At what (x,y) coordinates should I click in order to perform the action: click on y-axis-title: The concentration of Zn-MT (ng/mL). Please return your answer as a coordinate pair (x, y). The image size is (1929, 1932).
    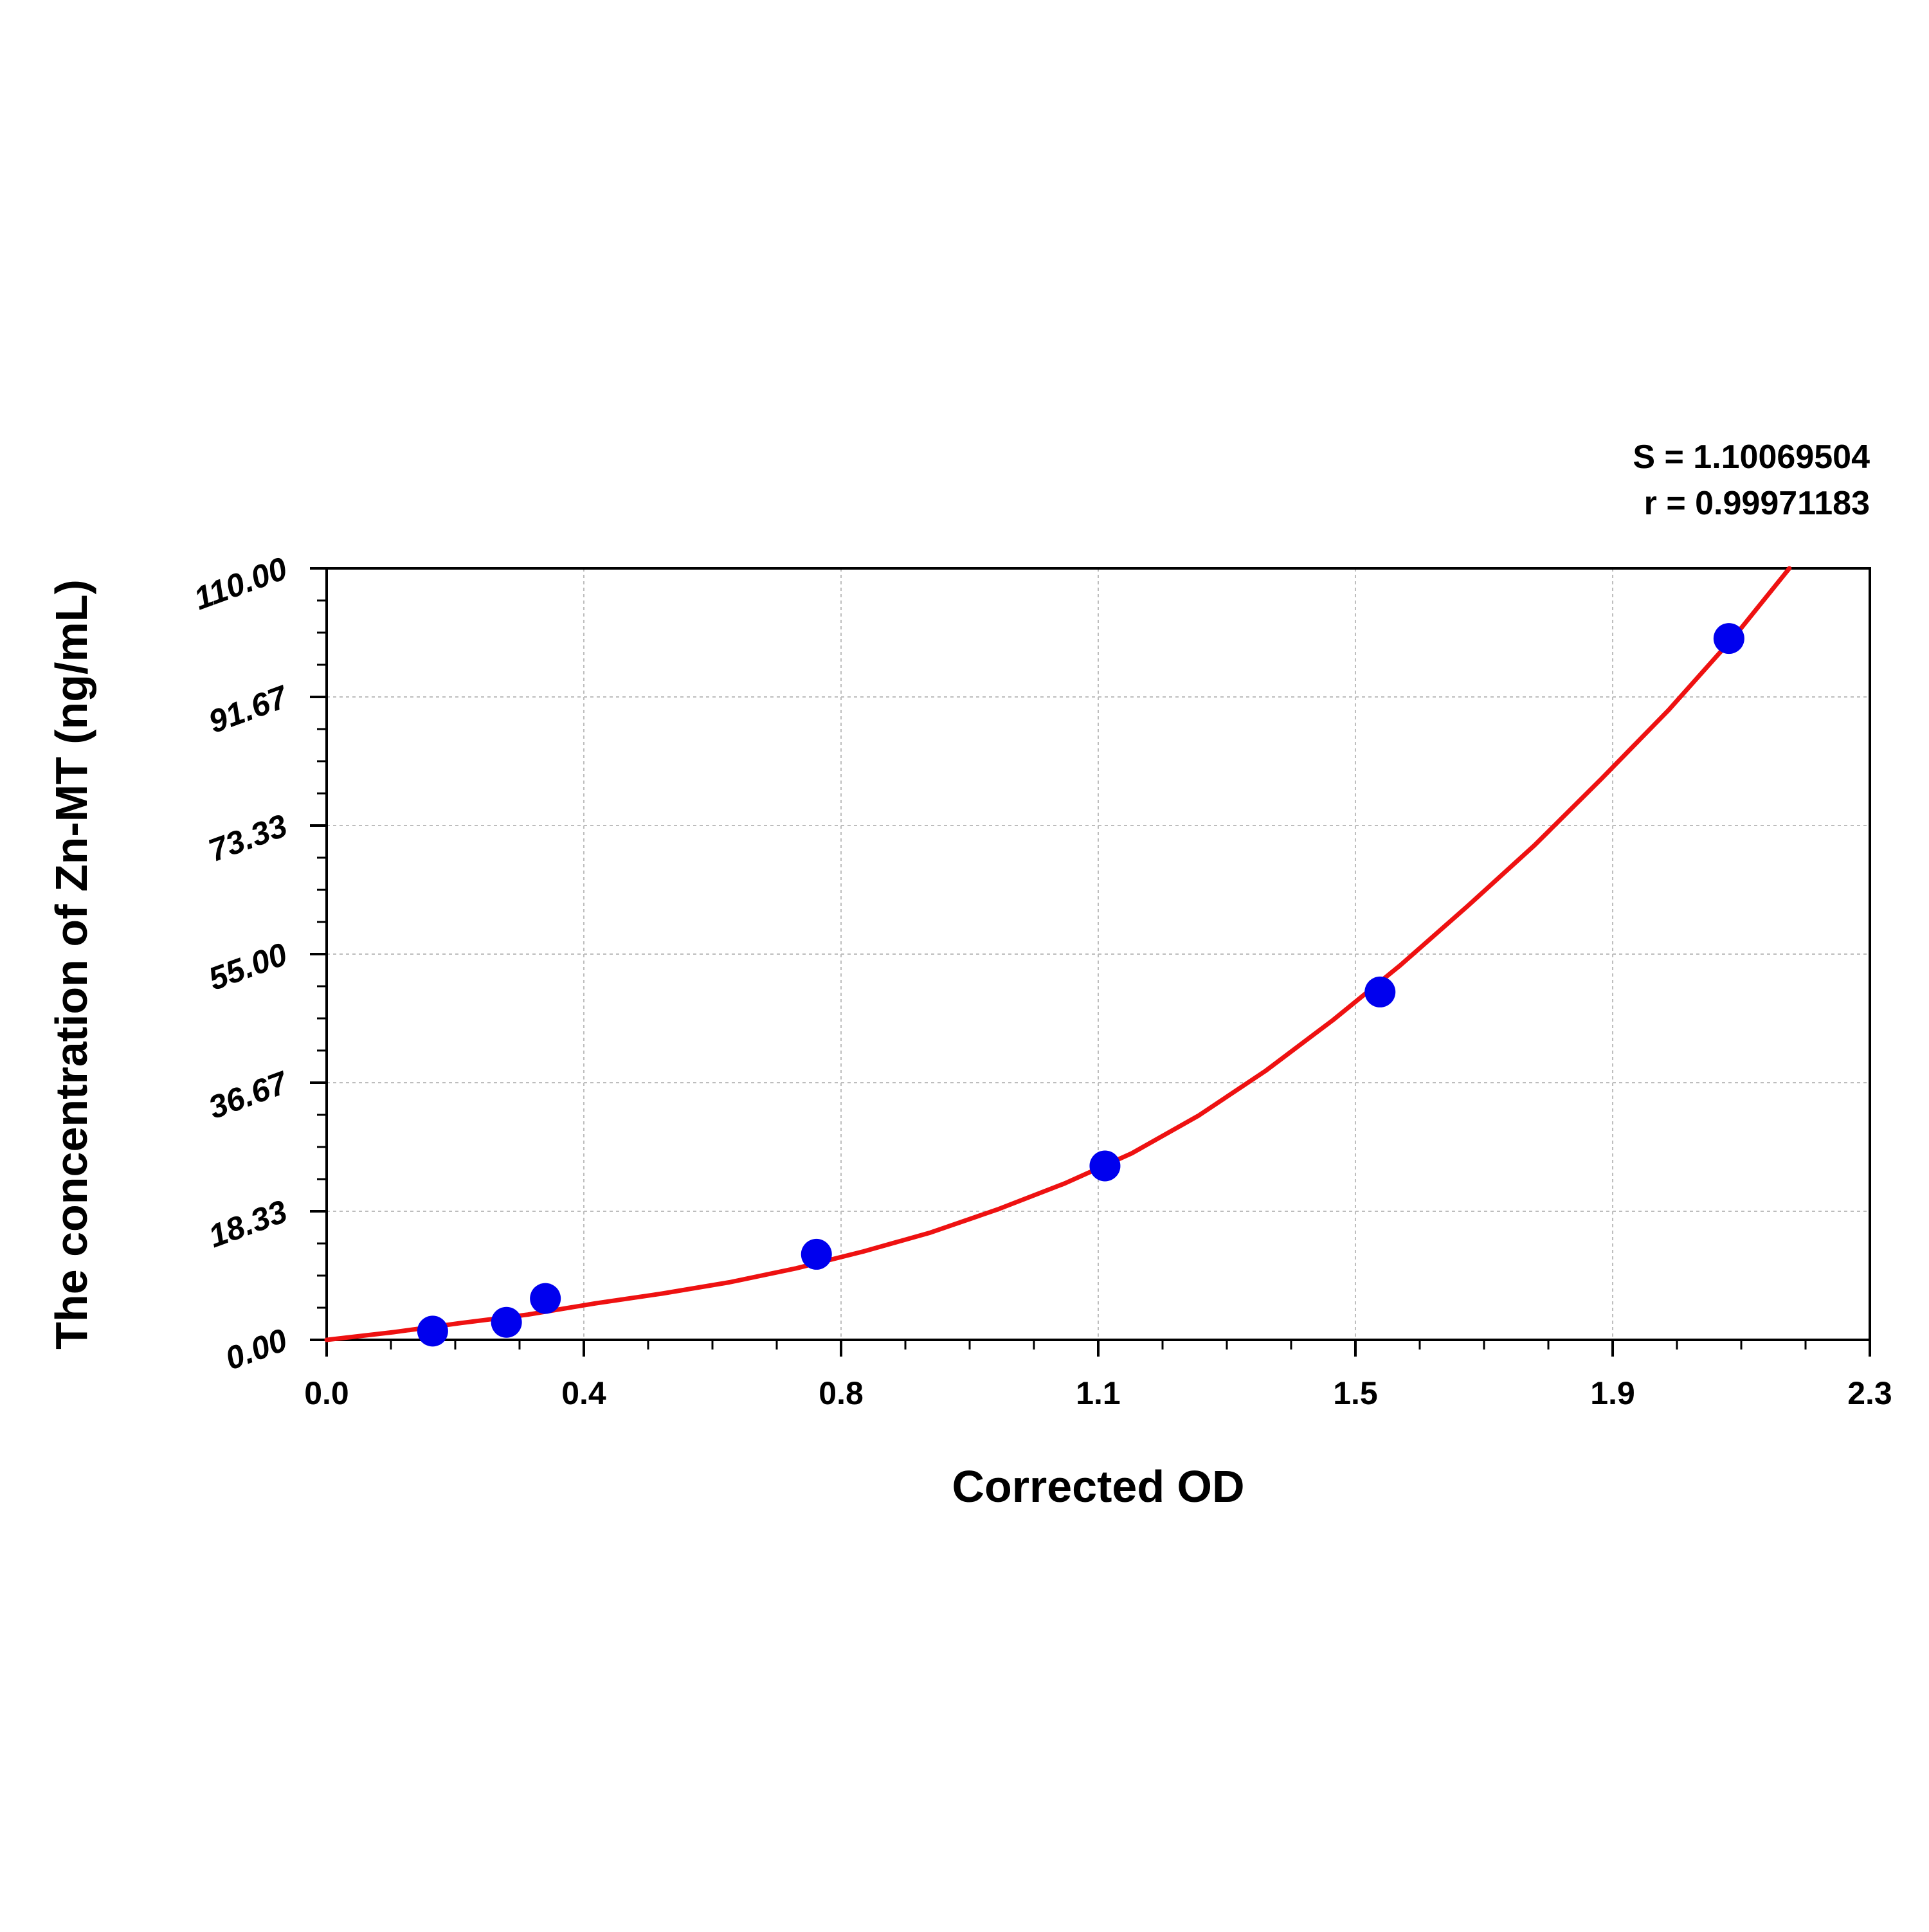
    Looking at the image, I should click on (71, 964).